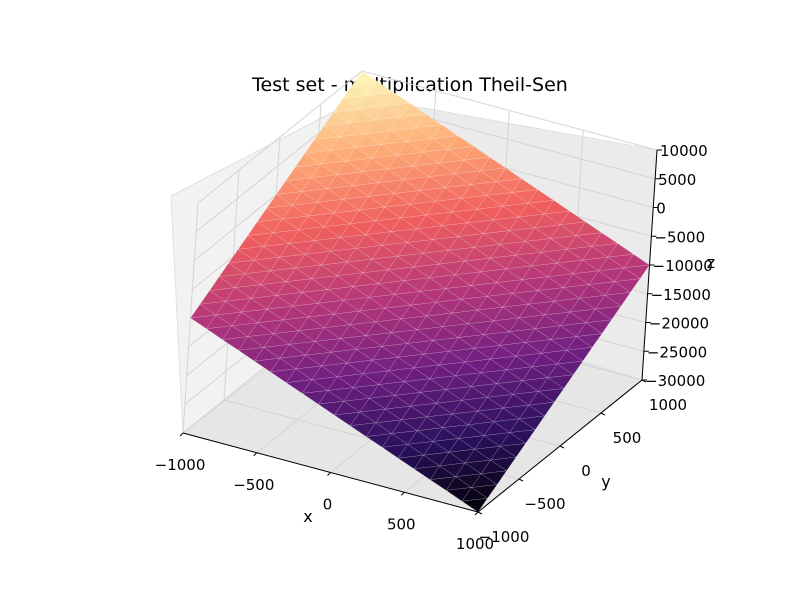 This screenshot has width=800, height=600. Describe the element at coordinates (328, 505) in the screenshot. I see `x-axis-tick-label: 0` at that location.